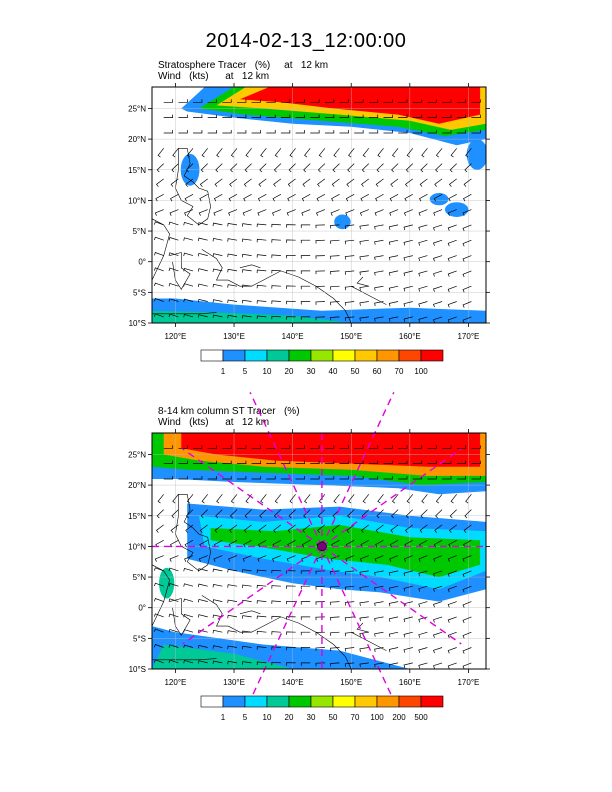 The height and width of the screenshot is (792, 612). Describe the element at coordinates (139, 292) in the screenshot. I see `y-tick-label: 5°S` at that location.